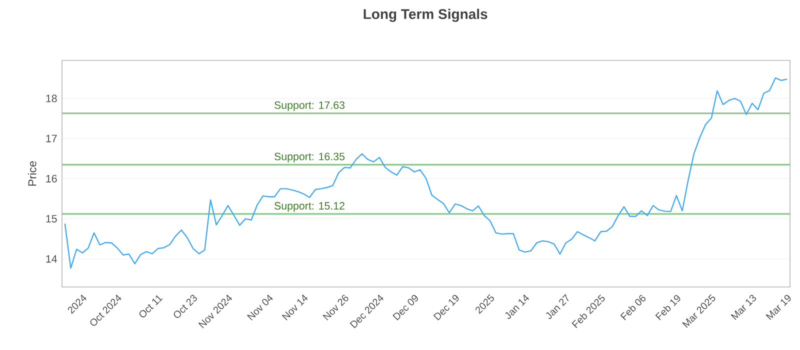 Image resolution: width=800 pixels, height=350 pixels. What do you see at coordinates (32, 173) in the screenshot?
I see `y-axis-title: Price` at bounding box center [32, 173].